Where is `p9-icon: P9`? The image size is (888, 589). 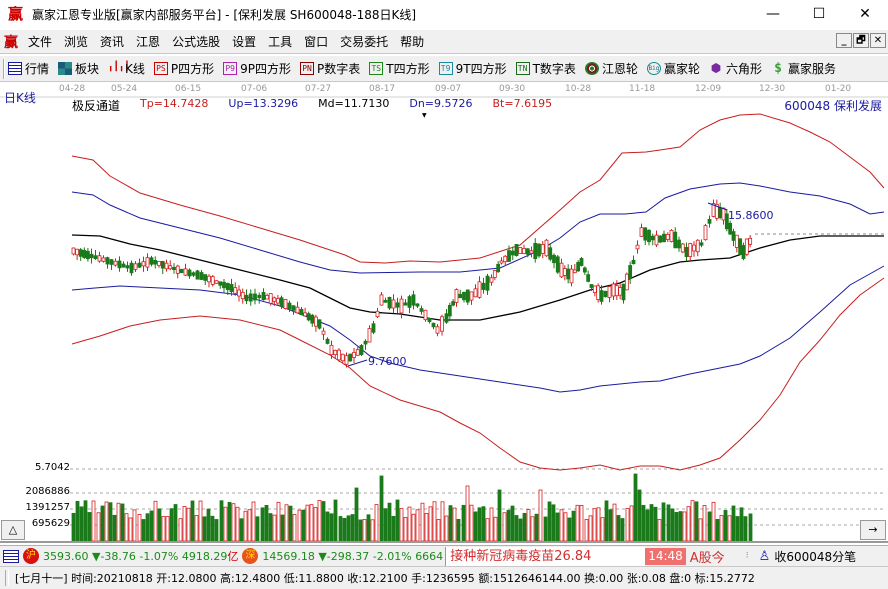 p9-icon: P9 is located at coordinates (230, 68).